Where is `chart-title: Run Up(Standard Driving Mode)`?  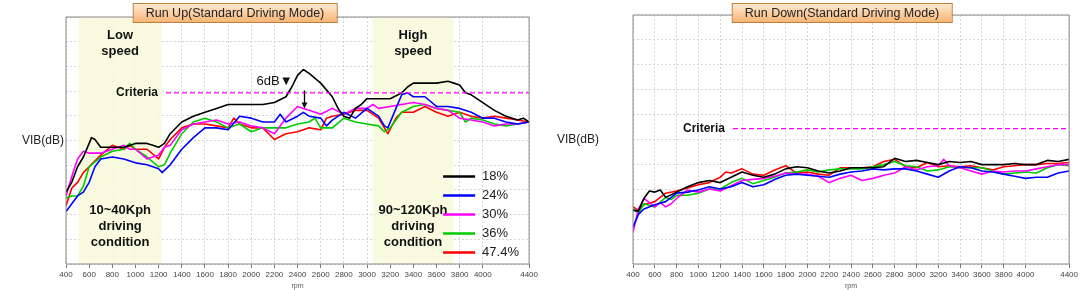 chart-title: Run Up(Standard Driving Mode) is located at coordinates (235, 13).